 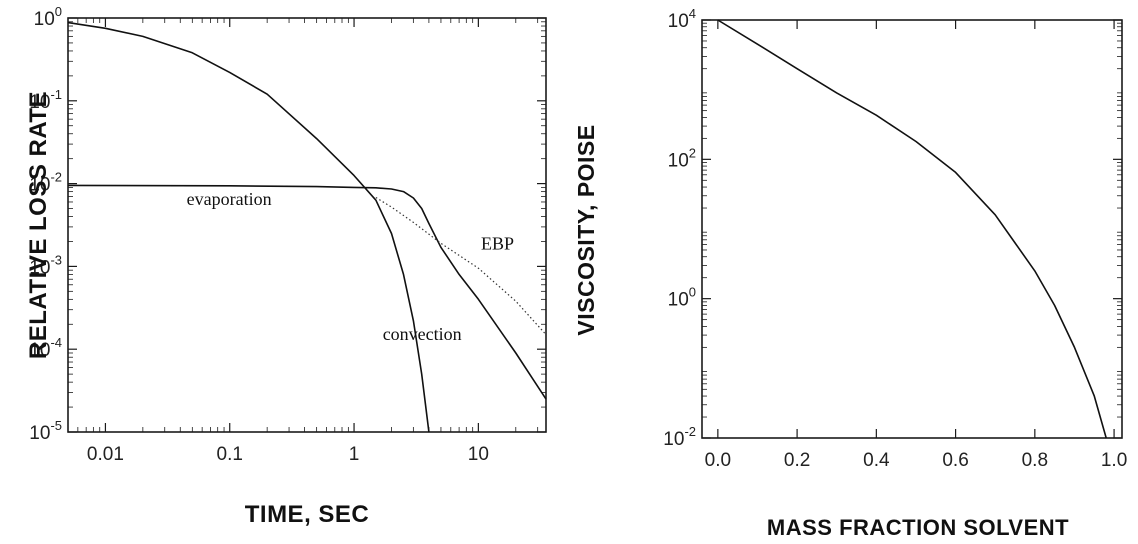 I want to click on x-tick-label: 1.0, so click(x=1114, y=460).